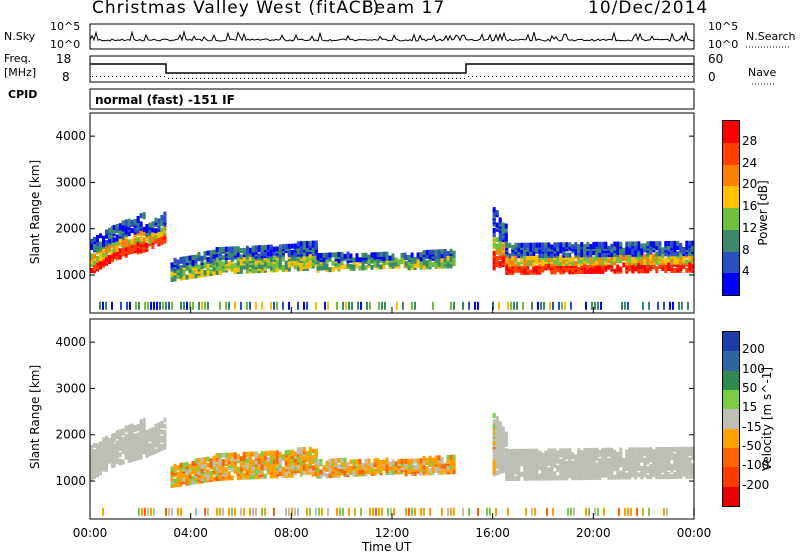 The width and height of the screenshot is (800, 554). I want to click on y-tick-label: 3000, so click(70, 182).